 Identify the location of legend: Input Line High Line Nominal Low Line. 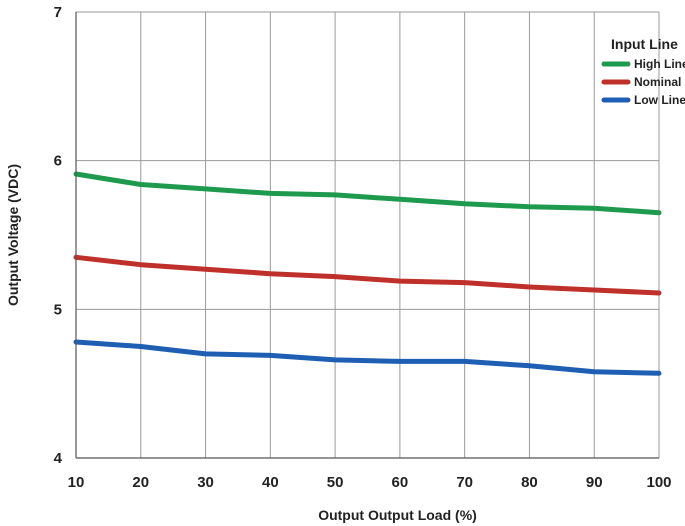
(643, 71).